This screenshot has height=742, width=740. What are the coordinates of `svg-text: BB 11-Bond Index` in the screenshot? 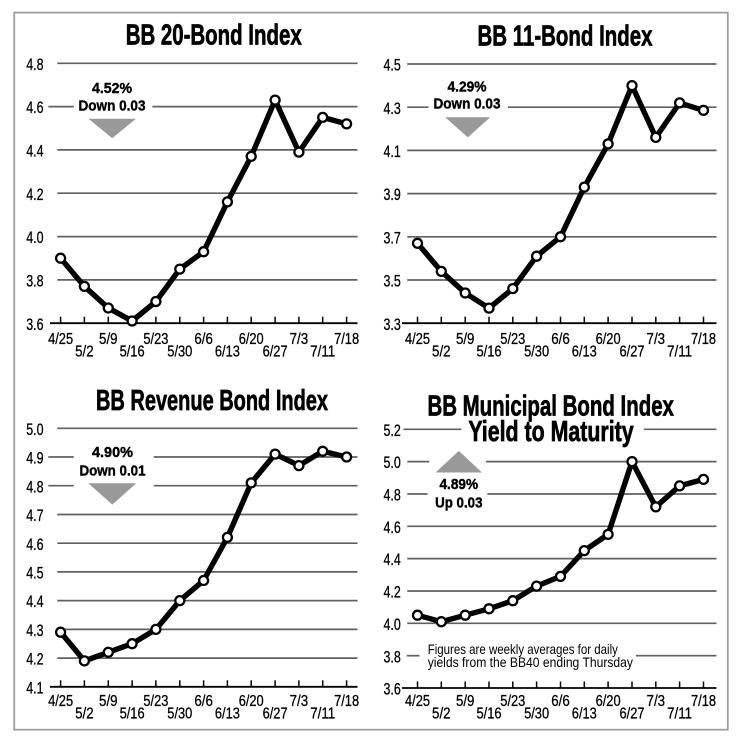 It's located at (565, 37).